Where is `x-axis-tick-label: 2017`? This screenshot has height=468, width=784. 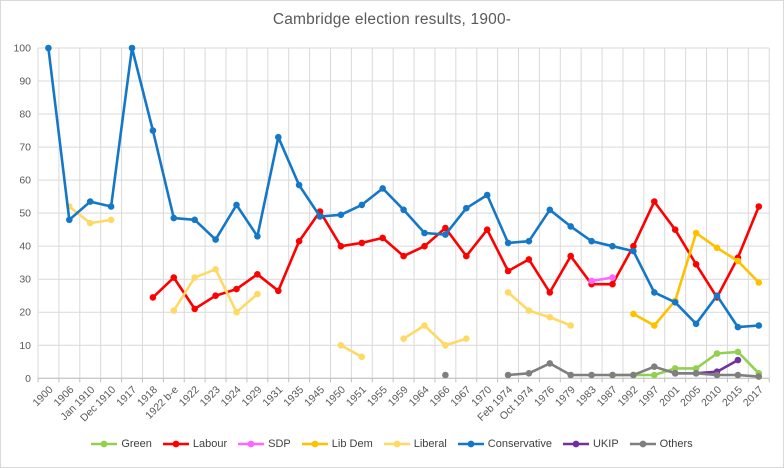
x-axis-tick-label: 2017 is located at coordinates (753, 396).